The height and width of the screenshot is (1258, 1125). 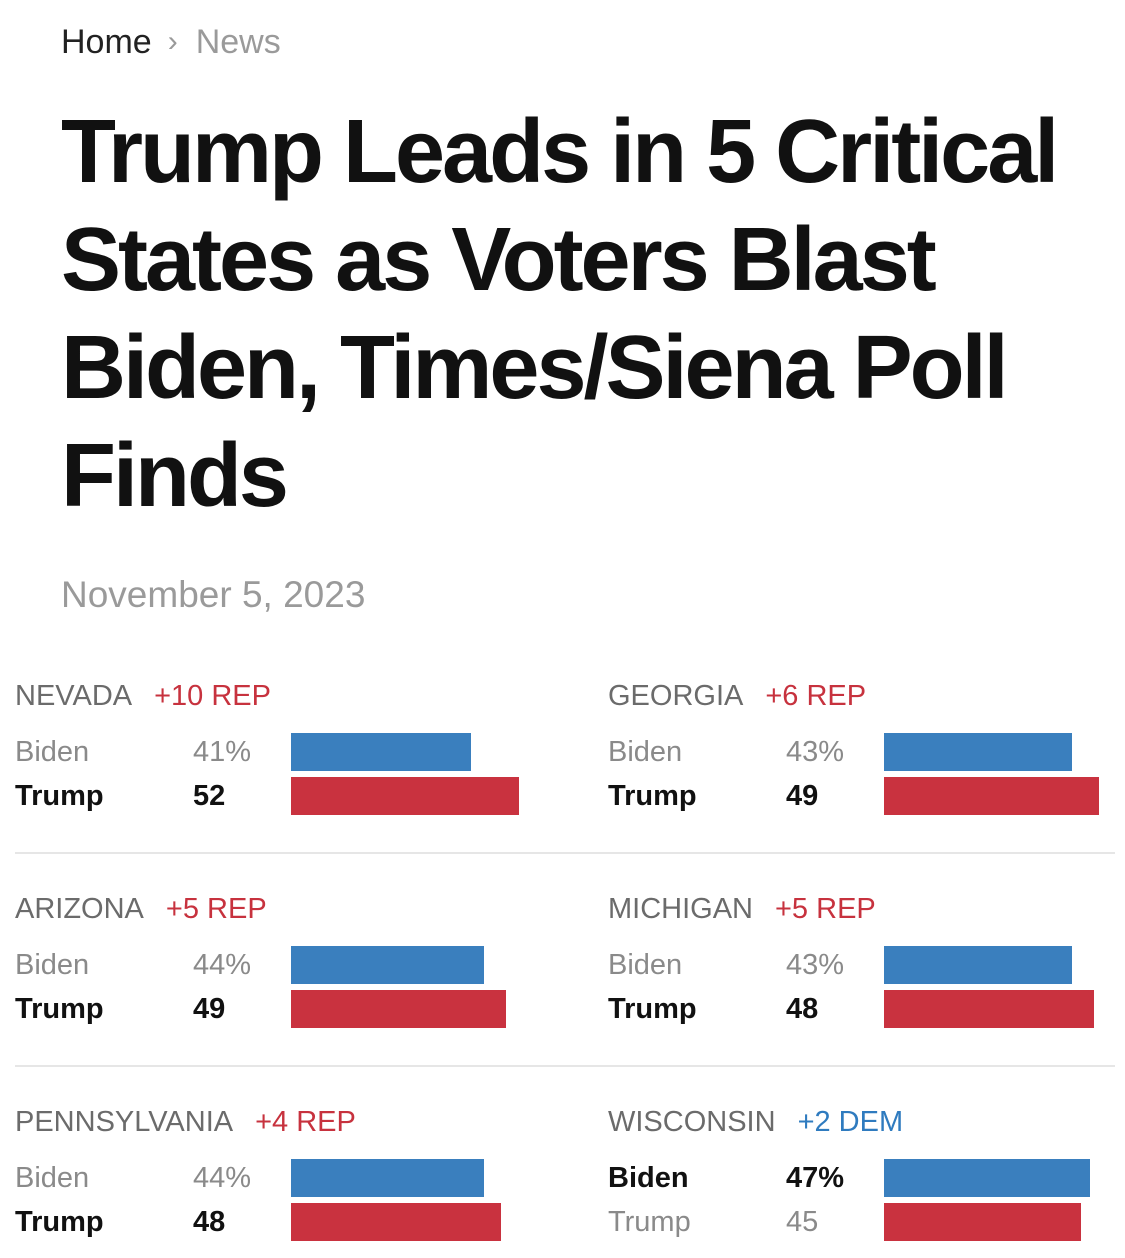 What do you see at coordinates (676, 695) in the screenshot?
I see `state-name: GEORGIA` at bounding box center [676, 695].